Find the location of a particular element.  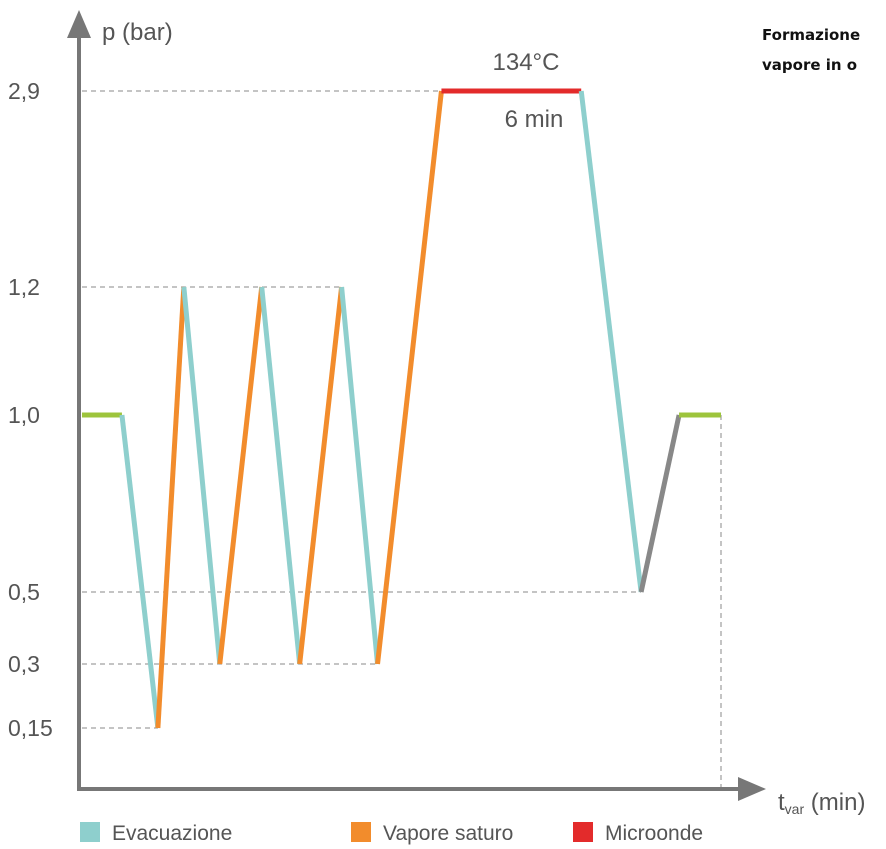

y-axis-label: p (bar) is located at coordinates (137, 32).